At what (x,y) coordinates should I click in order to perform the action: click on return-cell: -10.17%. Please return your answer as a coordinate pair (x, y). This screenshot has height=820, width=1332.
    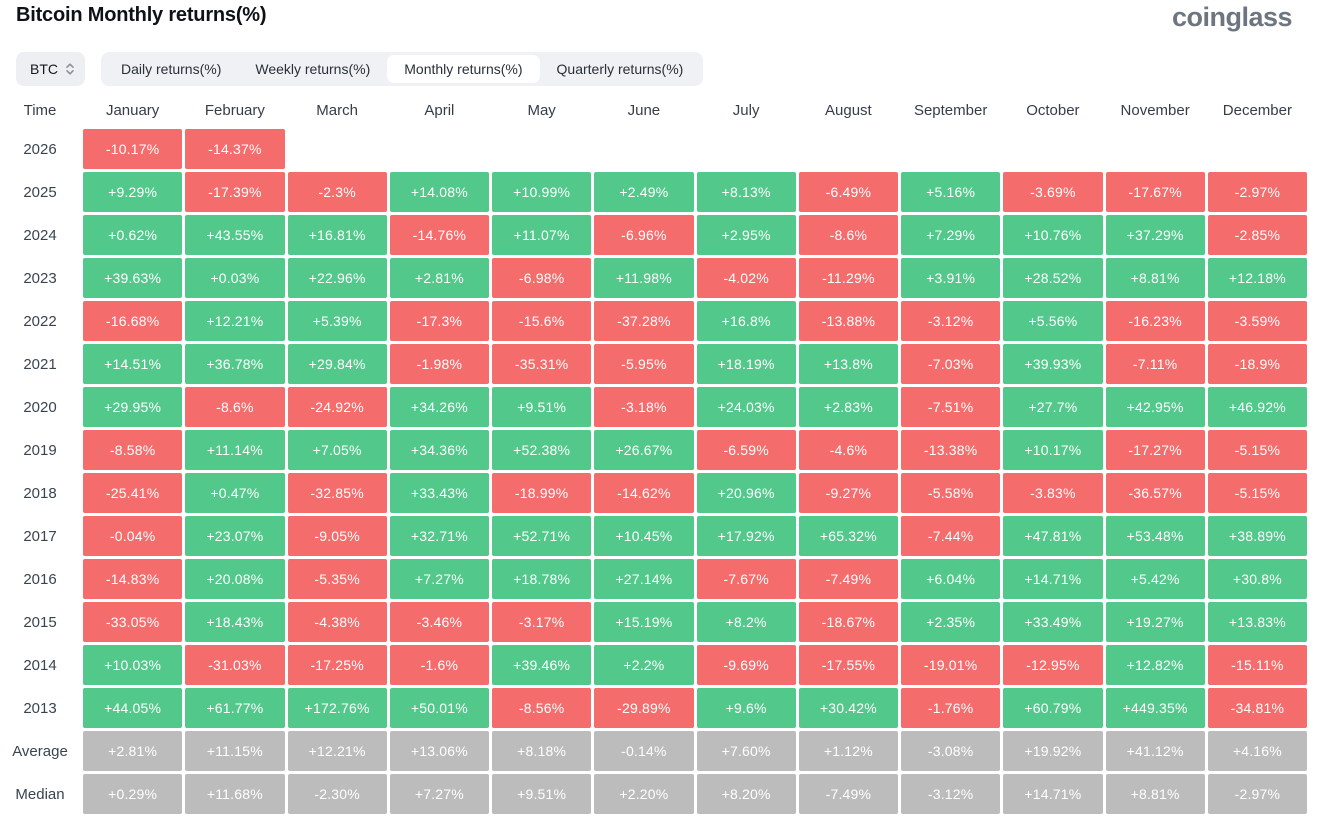
    Looking at the image, I should click on (133, 149).